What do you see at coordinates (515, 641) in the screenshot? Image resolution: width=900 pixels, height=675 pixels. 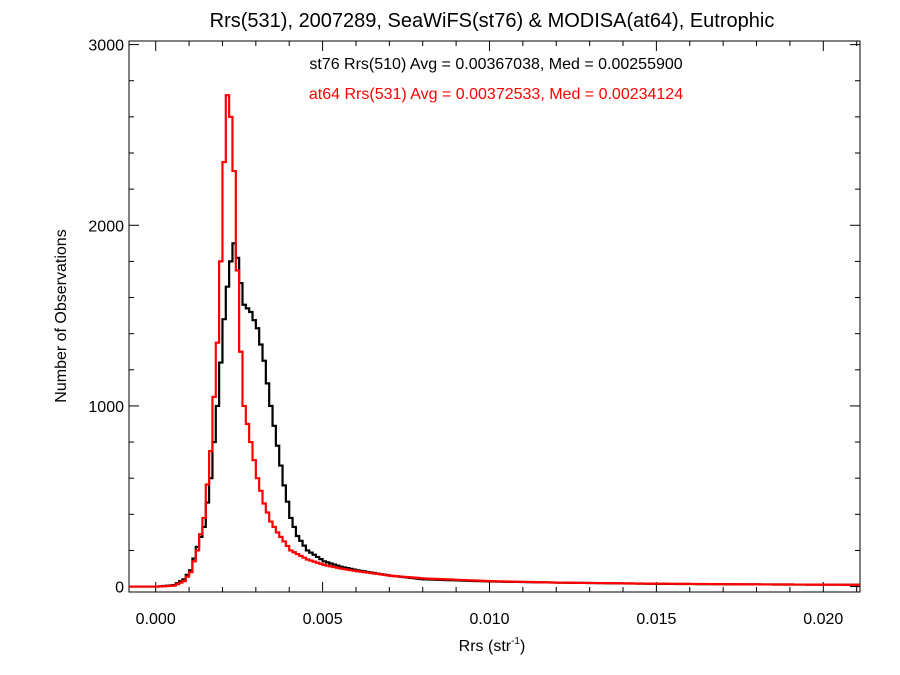 I see `x-axis-label-superscript: -1` at bounding box center [515, 641].